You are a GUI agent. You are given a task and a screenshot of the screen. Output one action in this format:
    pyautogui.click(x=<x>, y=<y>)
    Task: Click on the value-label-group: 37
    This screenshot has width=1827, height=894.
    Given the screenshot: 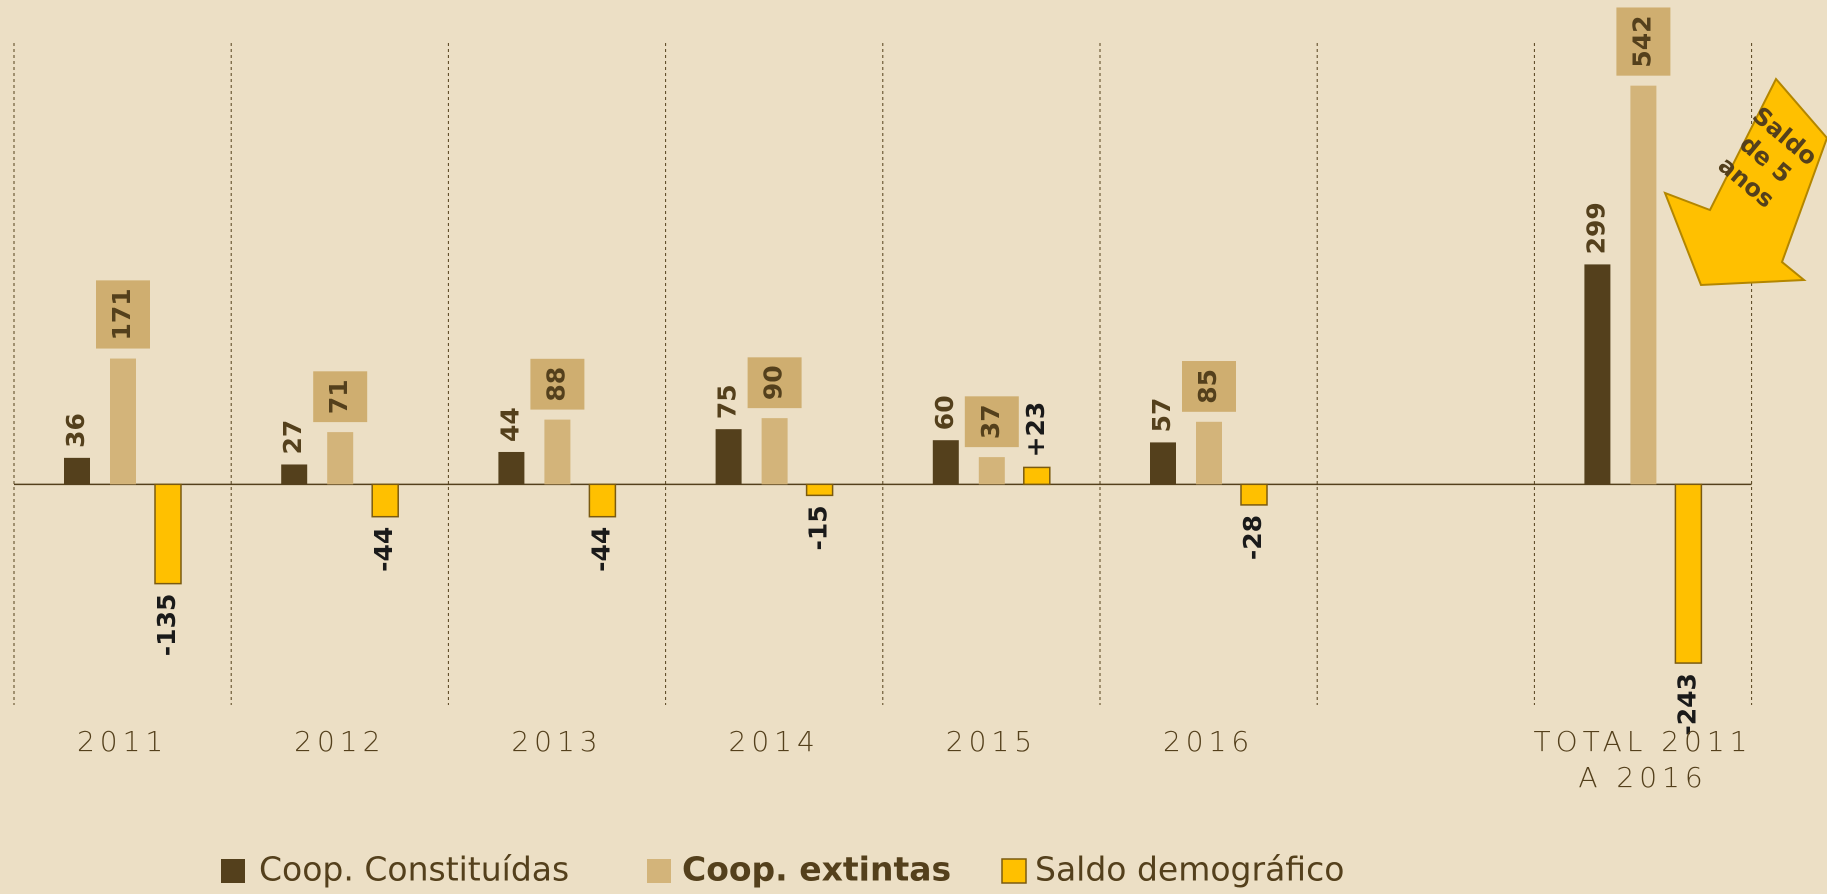 What is the action you would take?
    pyautogui.click(x=991, y=422)
    